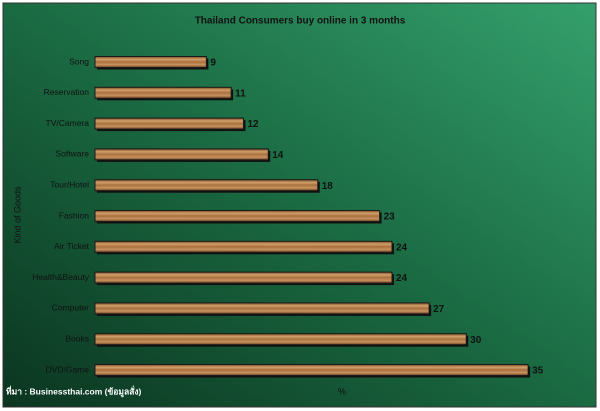 The width and height of the screenshot is (600, 411). I want to click on y-tick-label: Reservation, so click(67, 92).